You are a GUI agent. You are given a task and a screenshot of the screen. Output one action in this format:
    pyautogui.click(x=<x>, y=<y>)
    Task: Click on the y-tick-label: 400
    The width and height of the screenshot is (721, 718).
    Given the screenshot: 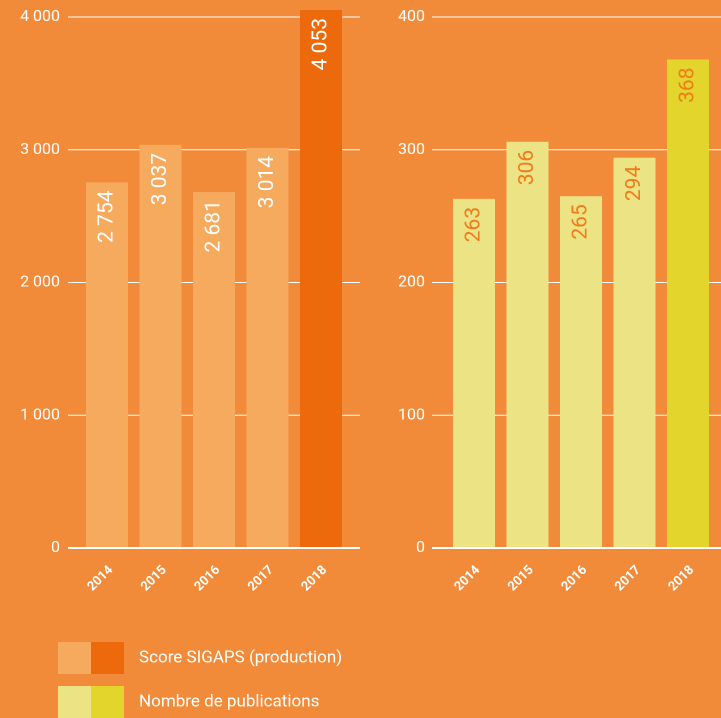 What is the action you would take?
    pyautogui.click(x=411, y=15)
    